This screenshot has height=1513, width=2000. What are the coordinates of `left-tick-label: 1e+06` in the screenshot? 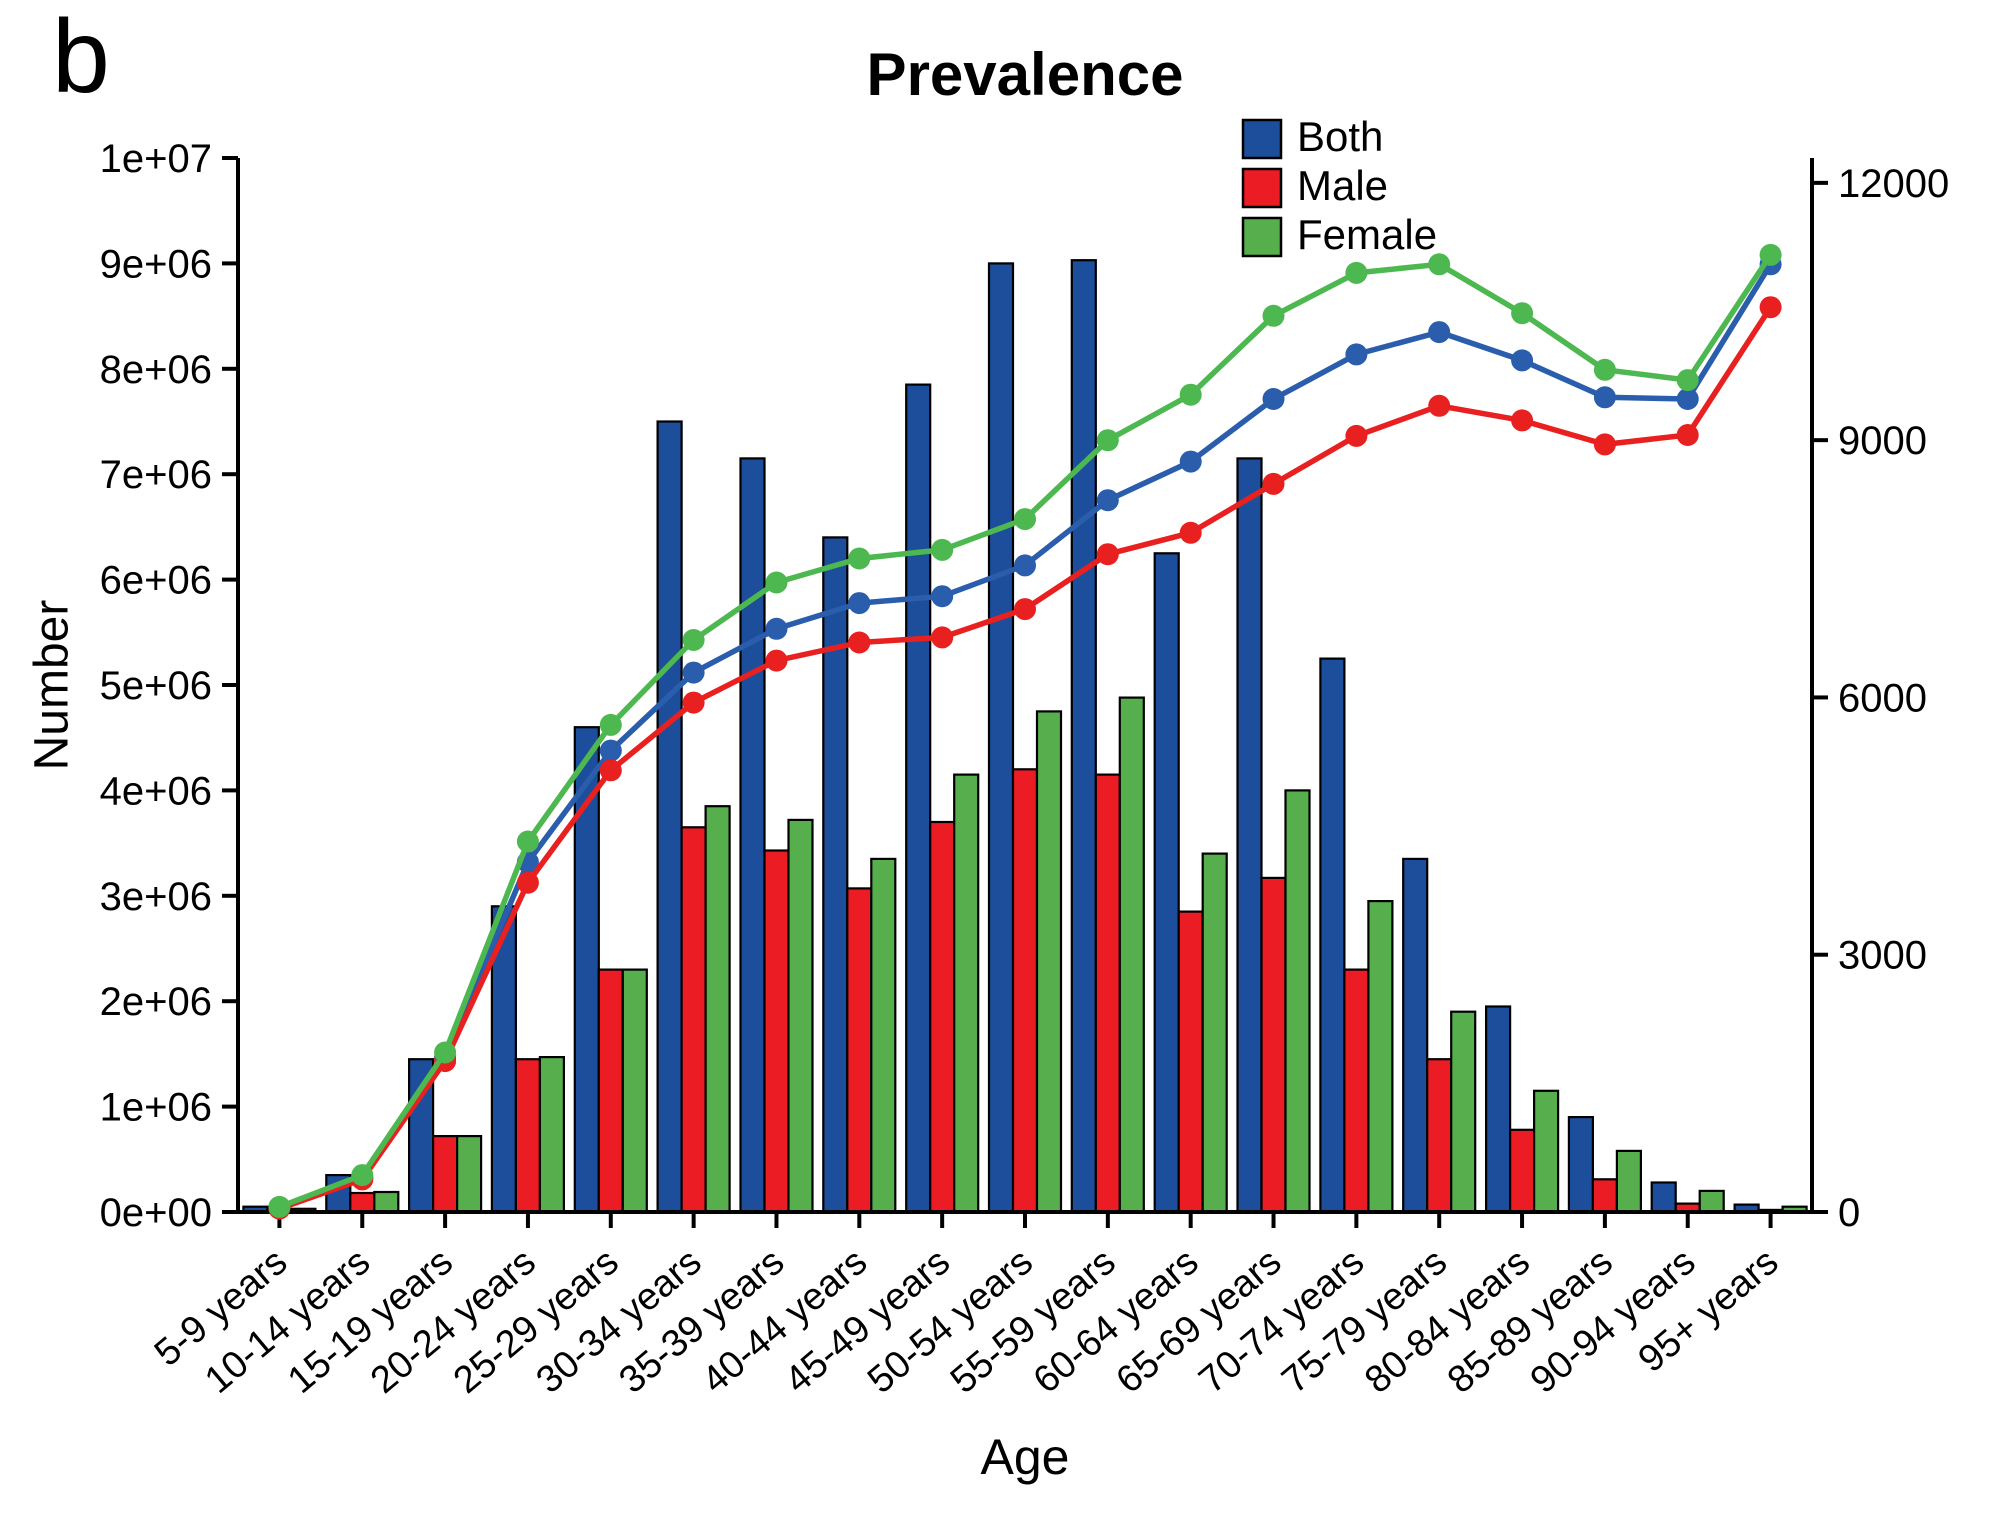 It's located at (156, 1108).